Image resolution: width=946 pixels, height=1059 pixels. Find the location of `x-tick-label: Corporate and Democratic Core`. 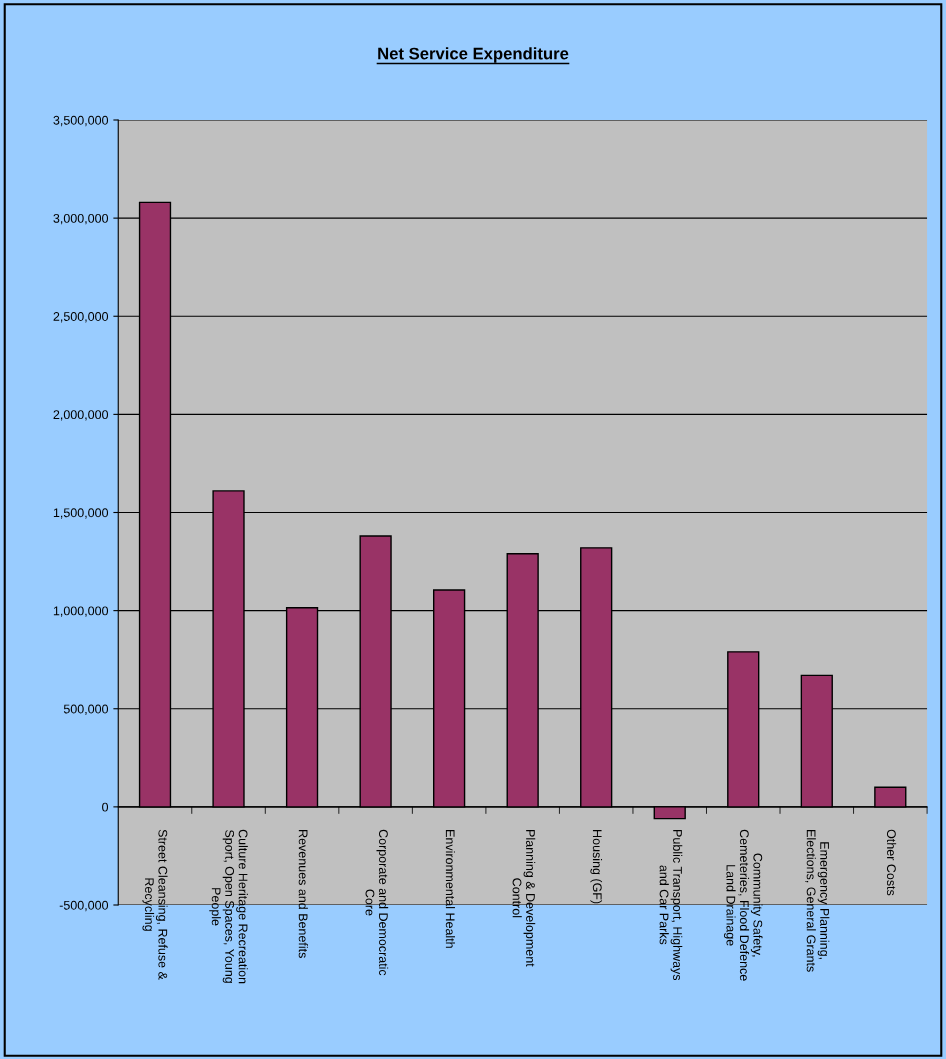

x-tick-label: Corporate and Democratic Core is located at coordinates (377, 902).